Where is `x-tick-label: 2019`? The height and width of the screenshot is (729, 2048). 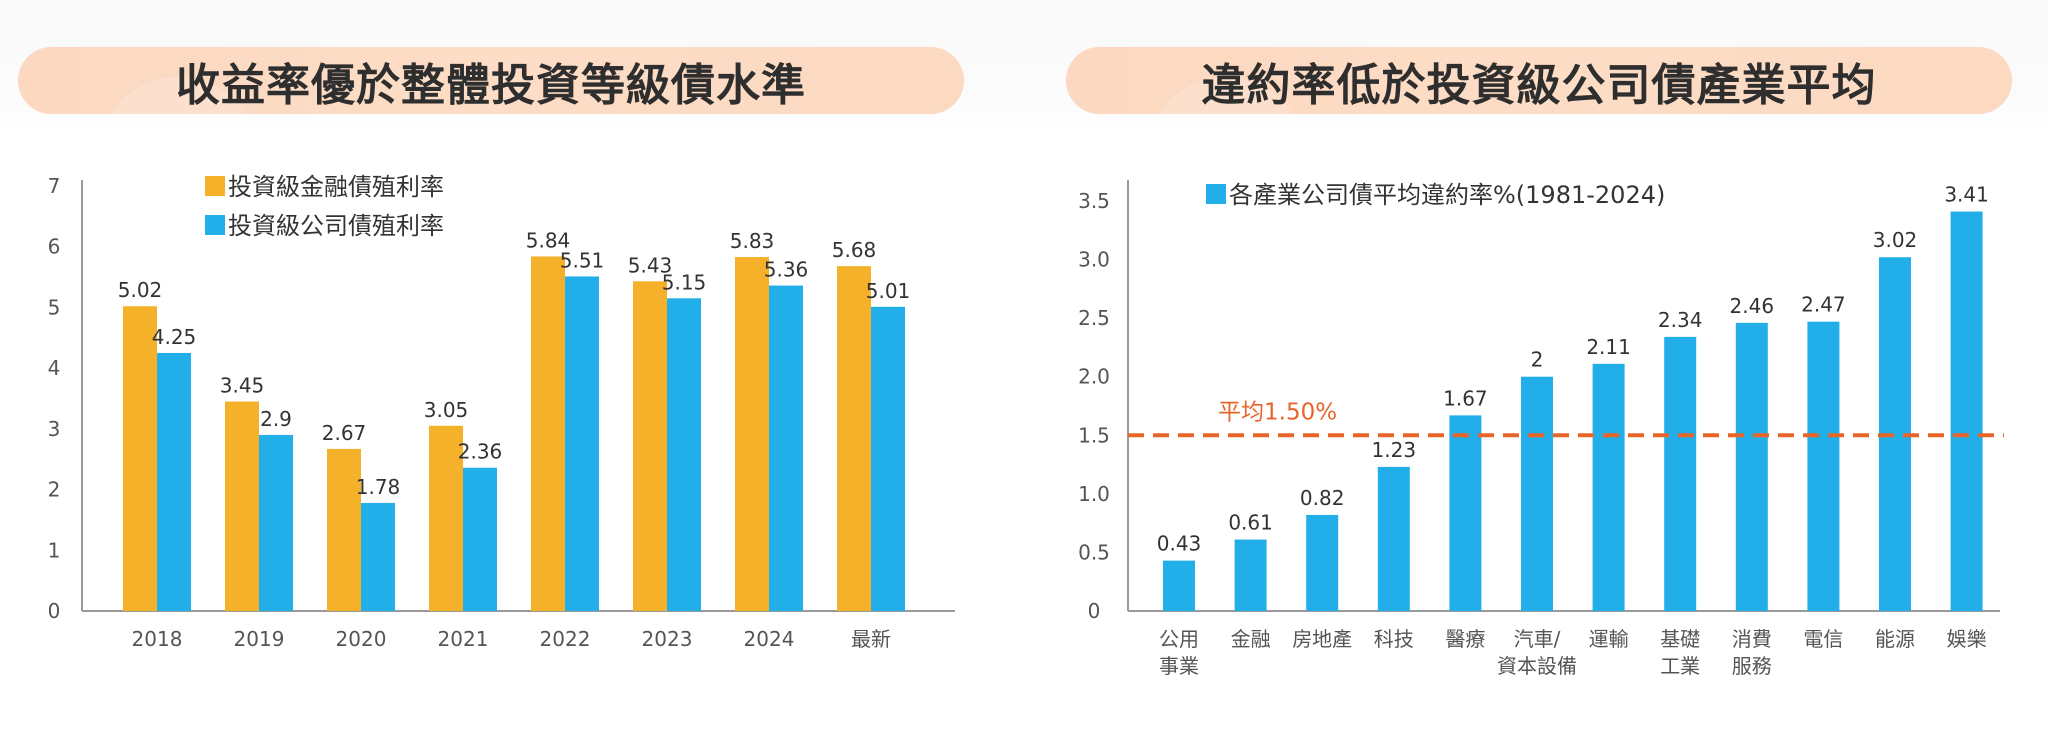 x-tick-label: 2019 is located at coordinates (259, 639).